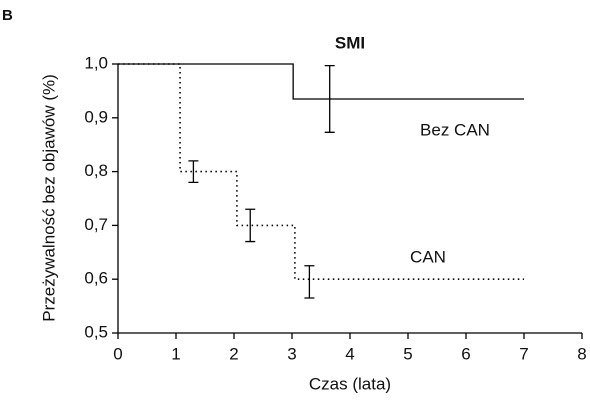 This screenshot has width=590, height=412. What do you see at coordinates (455, 129) in the screenshot?
I see `series-label: Bez CAN` at bounding box center [455, 129].